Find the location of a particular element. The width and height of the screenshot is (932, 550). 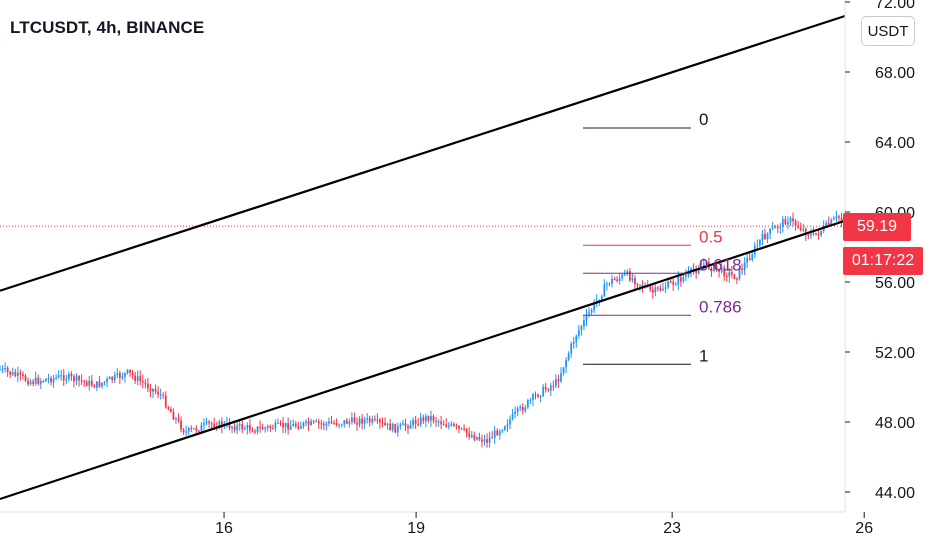

price-axis-panel is located at coordinates (888, 275).